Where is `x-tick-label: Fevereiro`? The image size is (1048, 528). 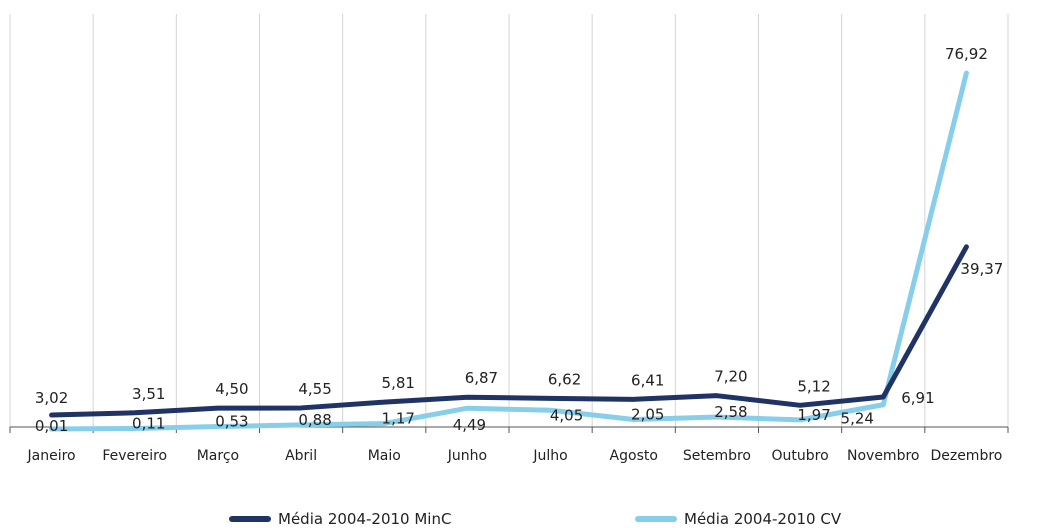 x-tick-label: Fevereiro is located at coordinates (134, 456).